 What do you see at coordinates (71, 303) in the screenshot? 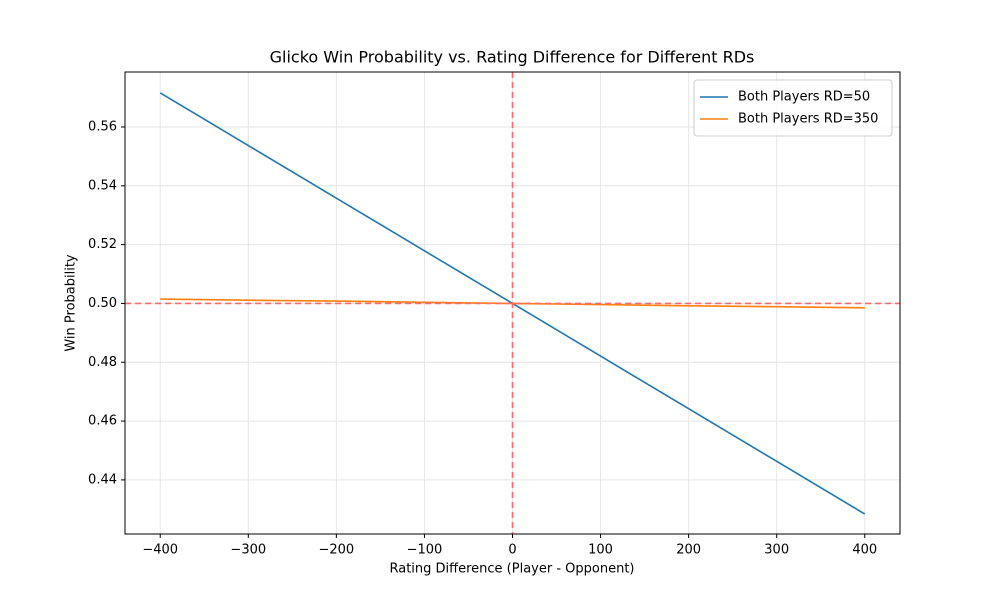
I see `y-axis-label: Win Probability` at bounding box center [71, 303].